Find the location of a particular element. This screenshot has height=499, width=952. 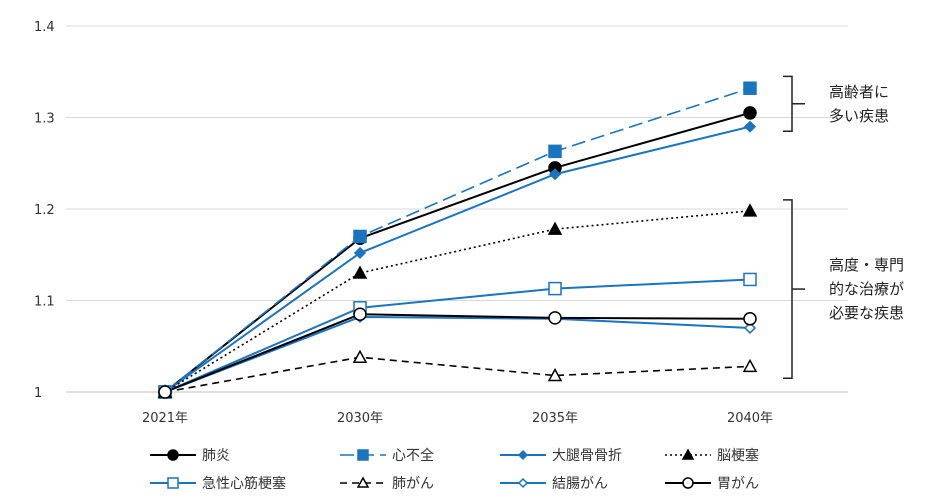

annotation-text: 多い疾患 is located at coordinates (859, 116).